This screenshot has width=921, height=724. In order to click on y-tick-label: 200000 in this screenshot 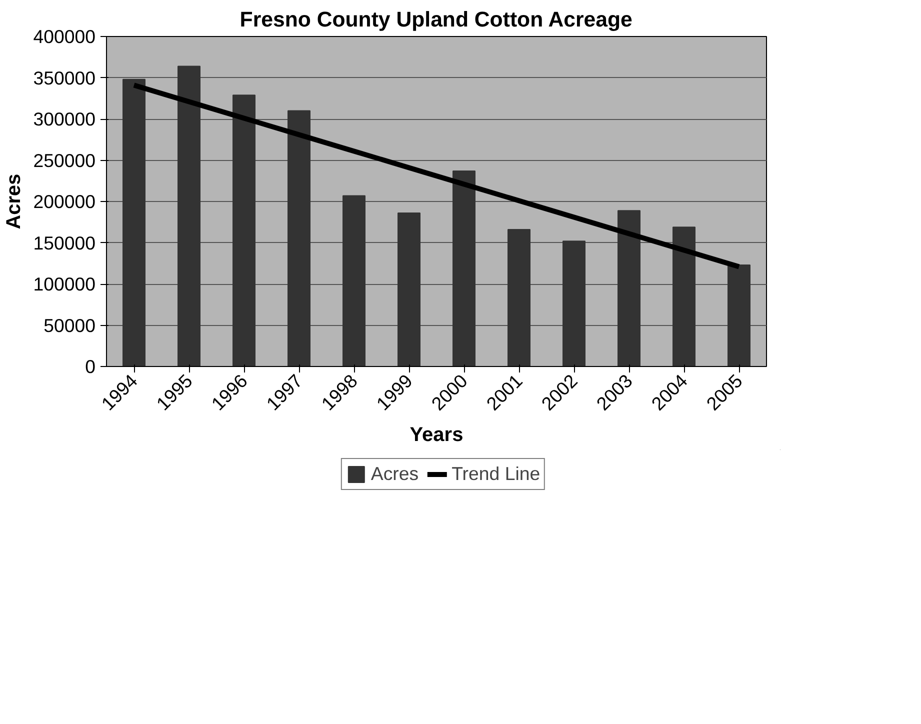, I will do `click(64, 201)`.